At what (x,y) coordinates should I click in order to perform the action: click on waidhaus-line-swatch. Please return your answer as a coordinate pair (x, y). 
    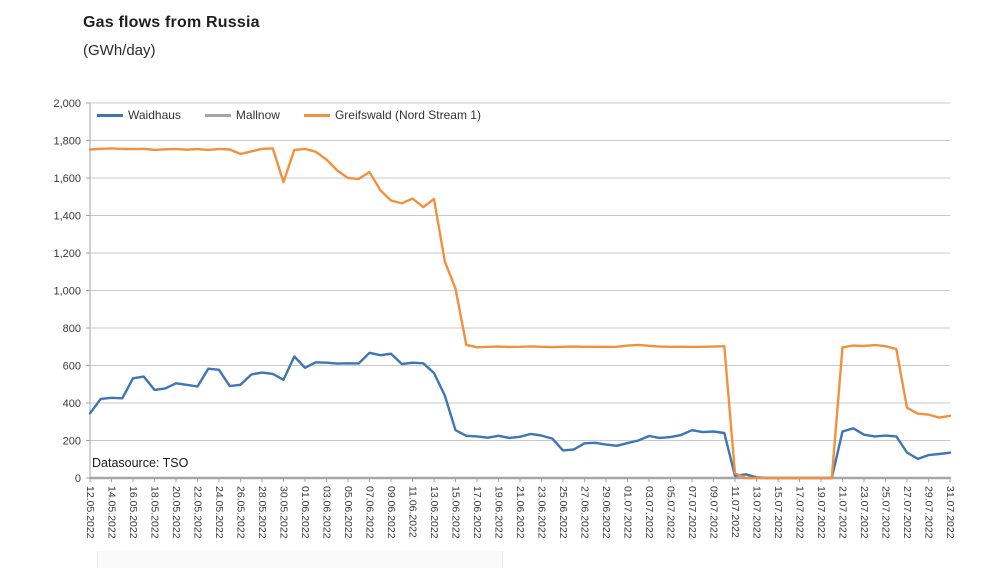
    Looking at the image, I should click on (110, 115).